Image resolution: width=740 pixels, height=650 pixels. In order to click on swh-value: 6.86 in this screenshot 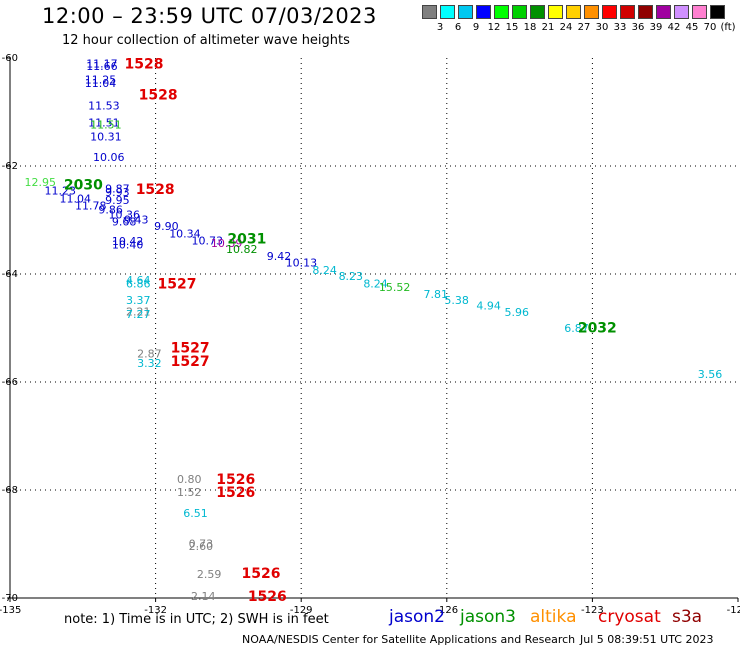, I will do `click(138, 284)`.